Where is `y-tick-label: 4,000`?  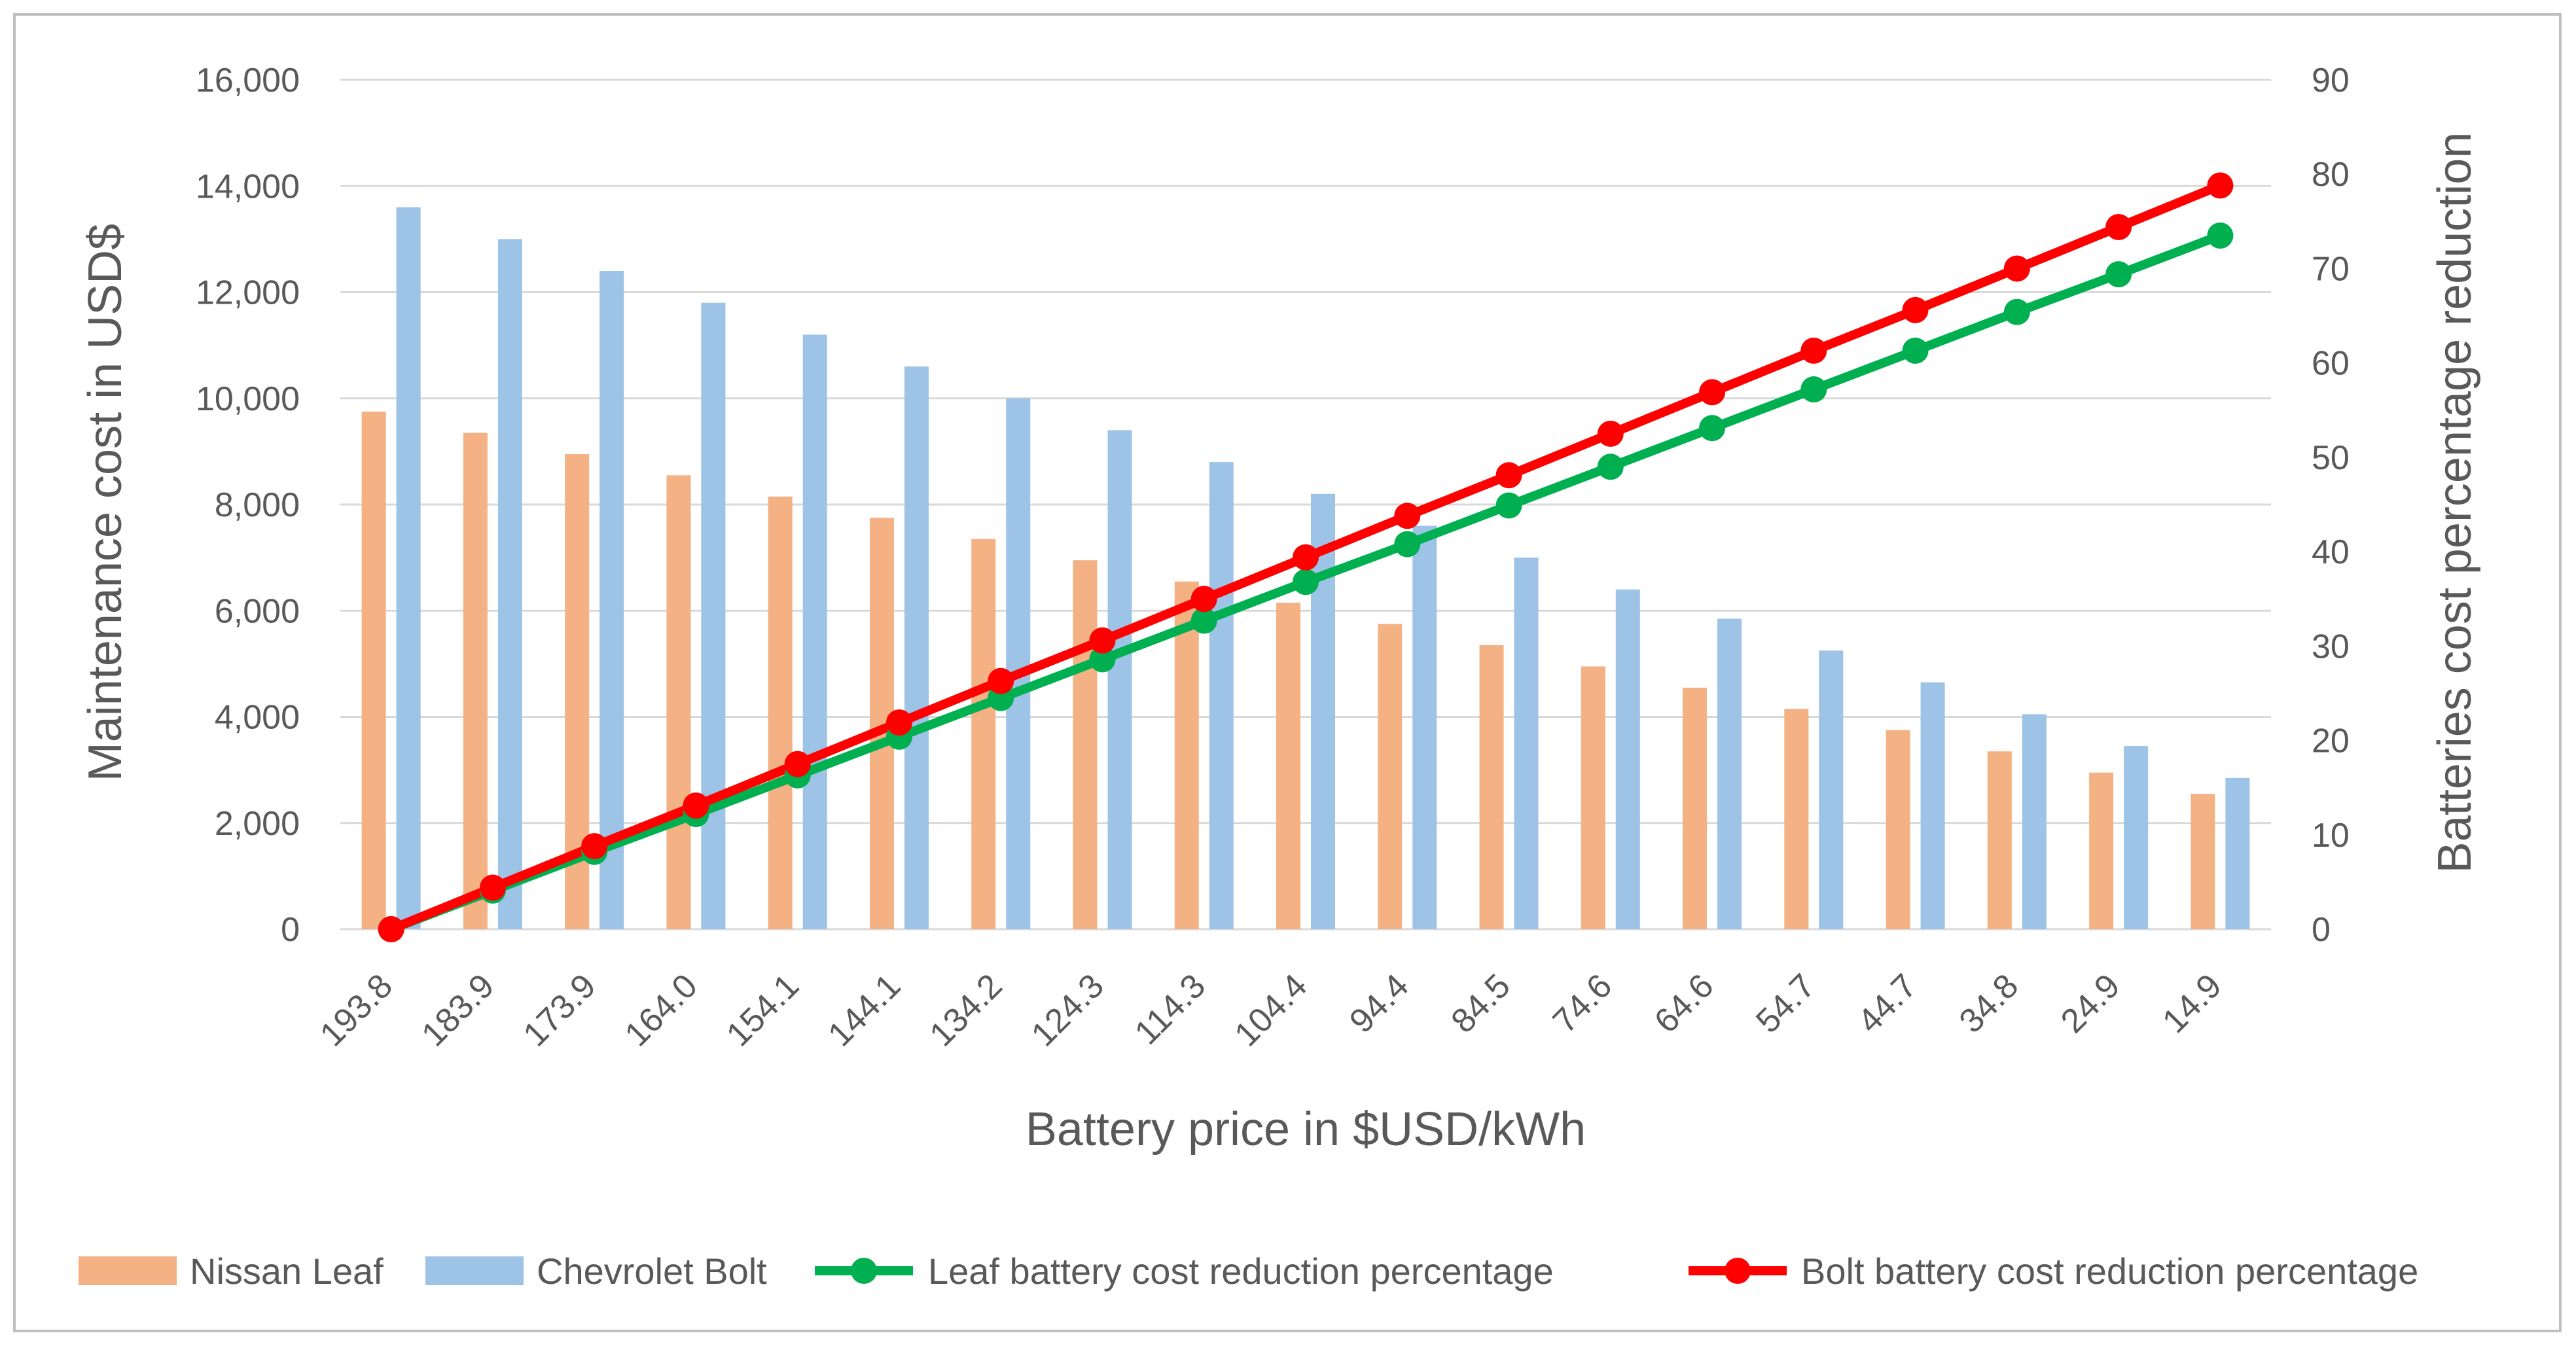 y-tick-label: 4,000 is located at coordinates (257, 718).